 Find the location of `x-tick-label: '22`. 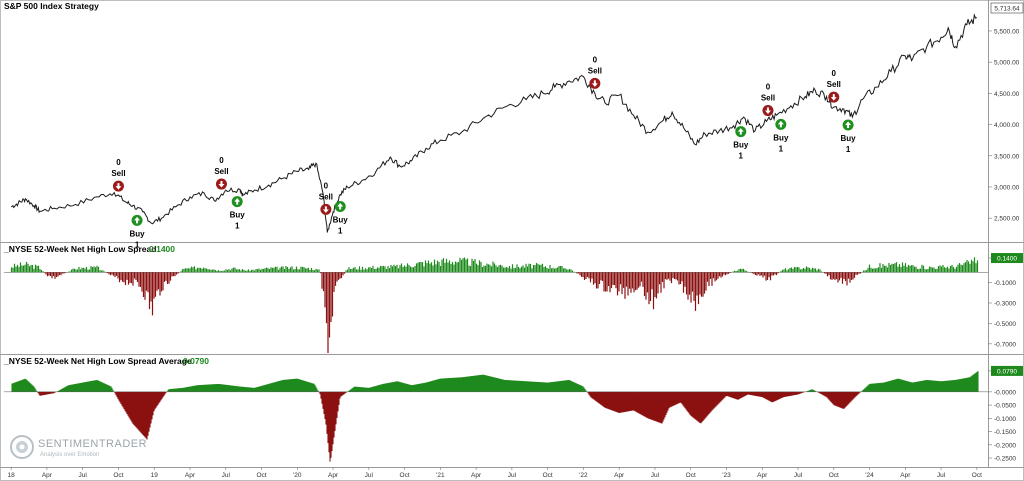

x-tick-label: '22 is located at coordinates (583, 475).